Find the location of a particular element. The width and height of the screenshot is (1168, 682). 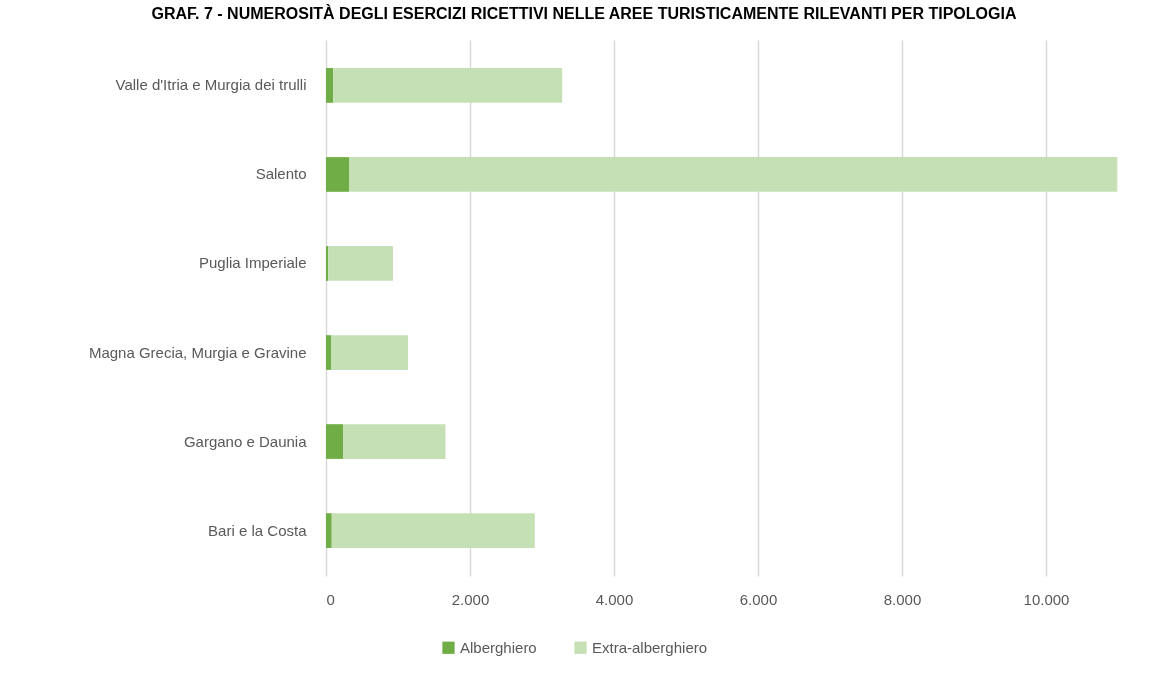

y-tick-label: Gargano e Daunia is located at coordinates (245, 441).